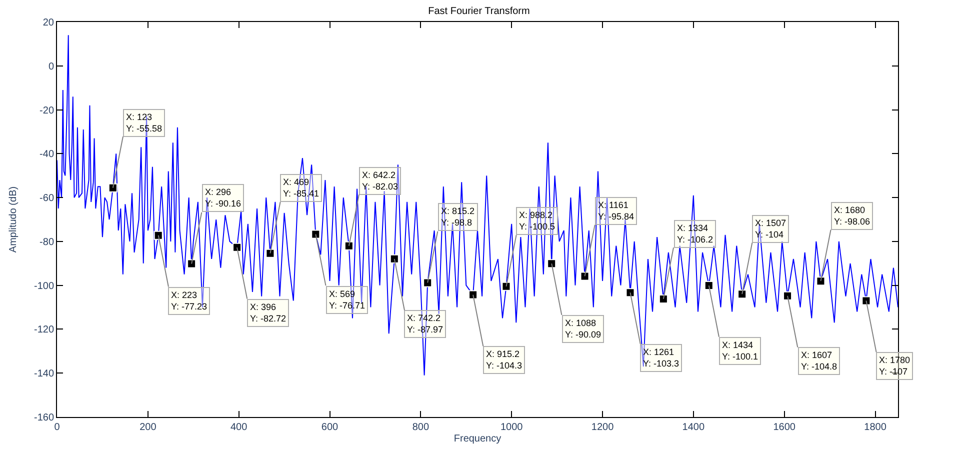  Describe the element at coordinates (189, 301) in the screenshot. I see `annotation: X: 223 Y: -77.23` at that location.